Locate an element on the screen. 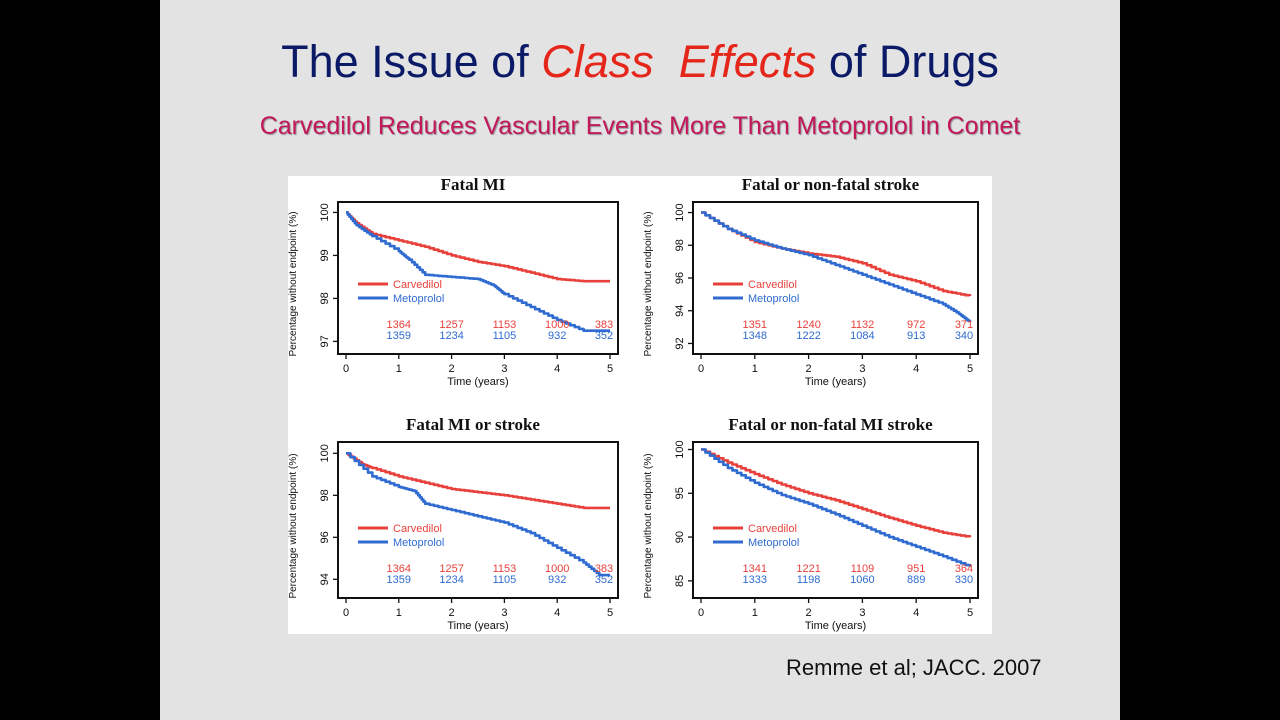 The width and height of the screenshot is (1280, 720). chart-title: Fatal or non-fatal MI stroke is located at coordinates (830, 424).